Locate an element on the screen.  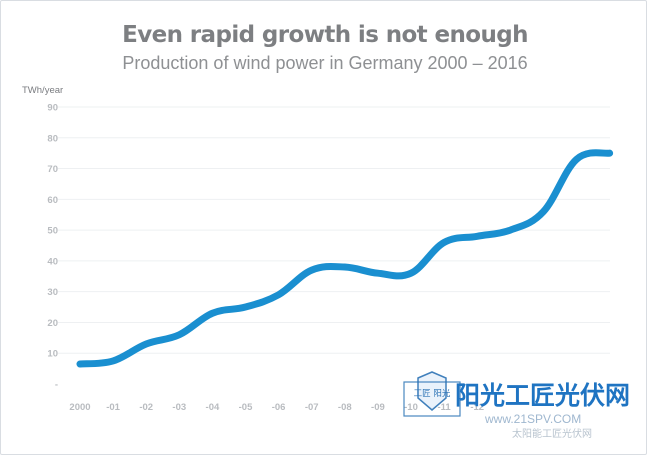
y-tick-label: 60 is located at coordinates (52, 200).